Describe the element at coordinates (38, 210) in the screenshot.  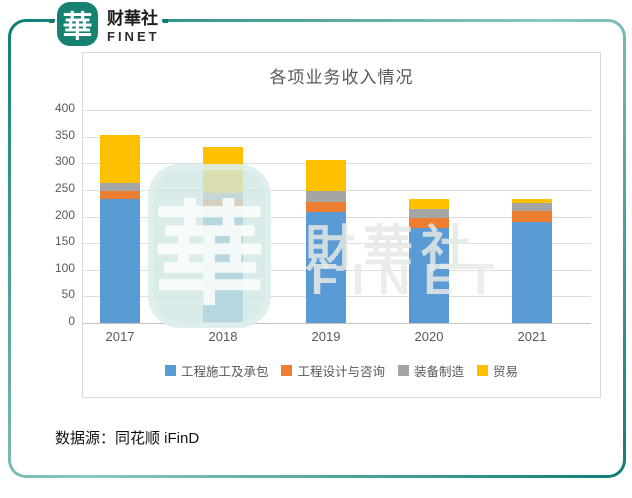
I see `y-axis-labels: 0 50 100 150 200 250 300 350 400` at that location.